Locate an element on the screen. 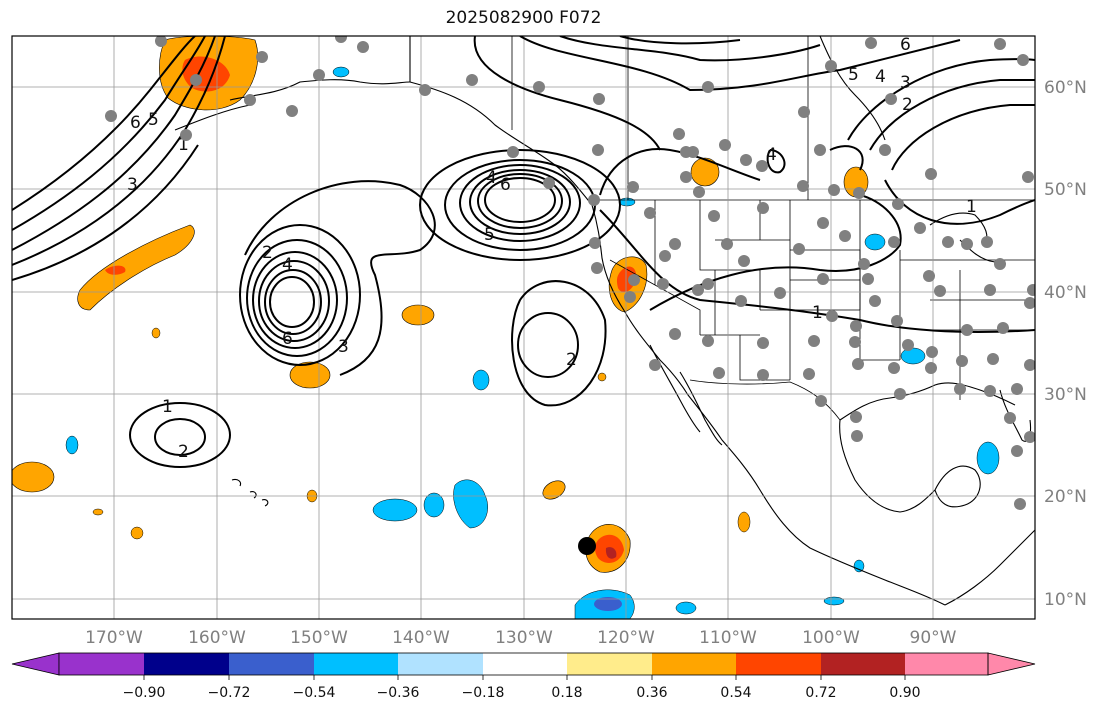 This screenshot has width=1105, height=712. colorbar-tick-label: −0.36 is located at coordinates (398, 693).